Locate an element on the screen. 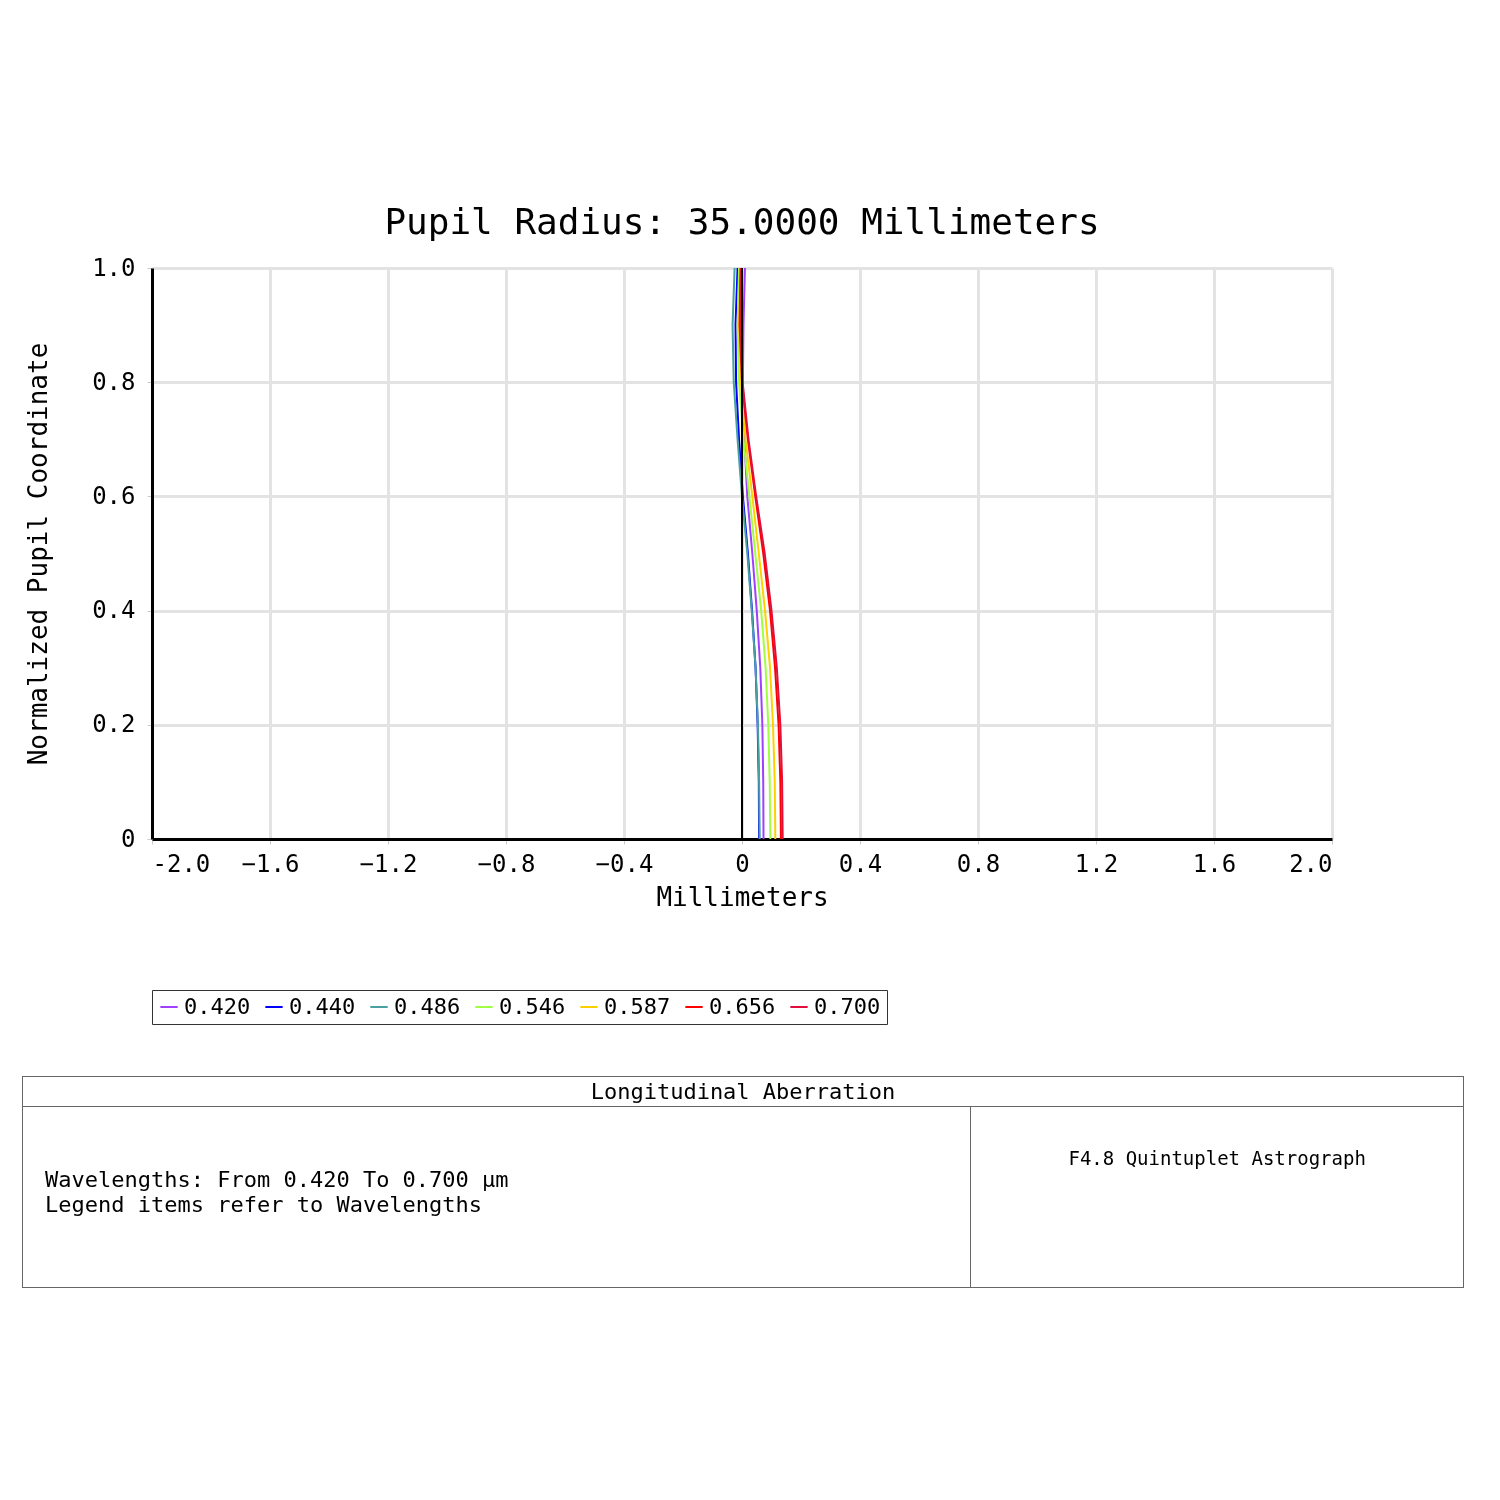 The image size is (1500, 1500). legend-label: 0.486 is located at coordinates (427, 1006).